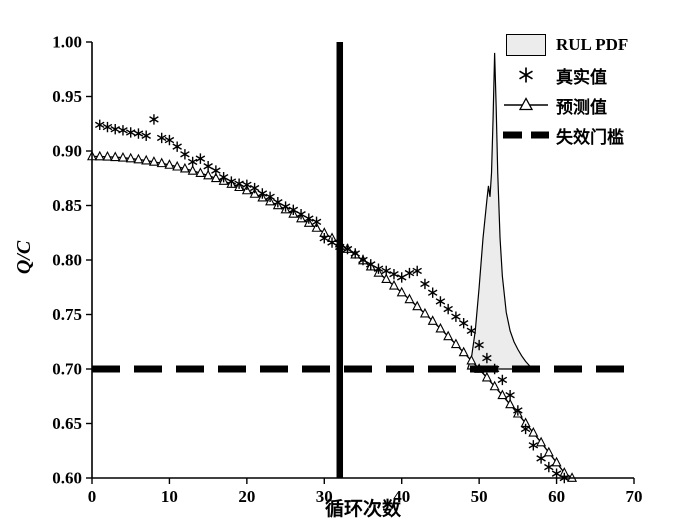 This screenshot has width=700, height=522. What do you see at coordinates (565, 90) in the screenshot?
I see `legend: RUL PDF 真实值 预测值` at bounding box center [565, 90].